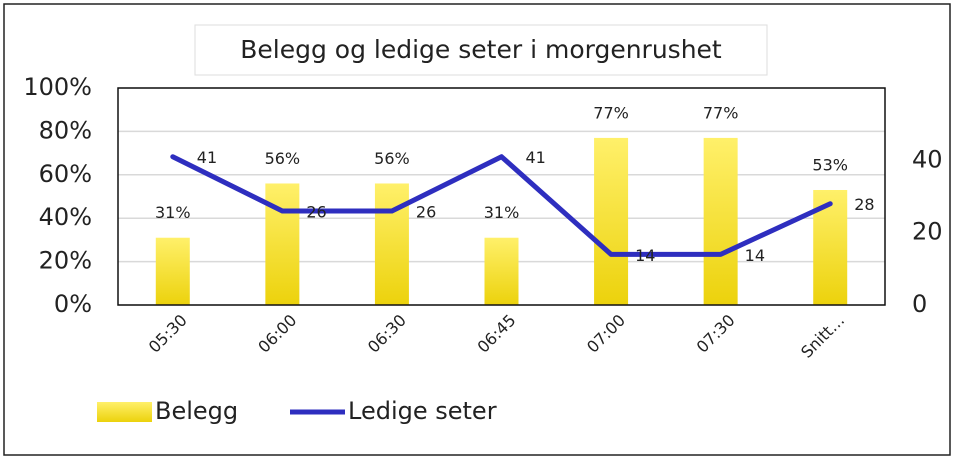 Image resolution: width=956 pixels, height=460 pixels. Describe the element at coordinates (919, 304) in the screenshot. I see `y2-tick-label: 0` at that location.